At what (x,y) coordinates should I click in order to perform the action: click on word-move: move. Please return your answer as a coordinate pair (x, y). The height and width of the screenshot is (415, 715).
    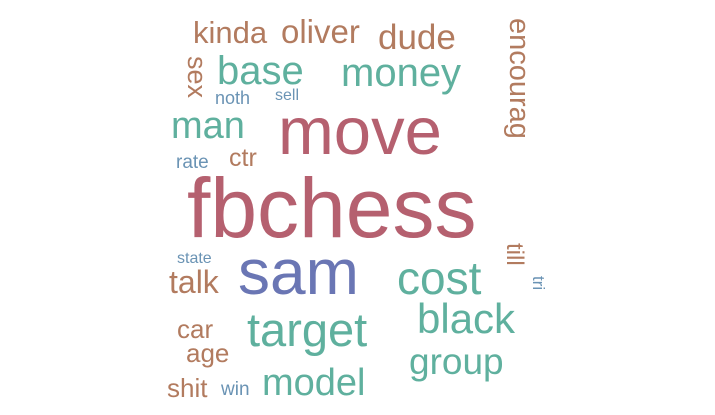
    Looking at the image, I should click on (360, 131).